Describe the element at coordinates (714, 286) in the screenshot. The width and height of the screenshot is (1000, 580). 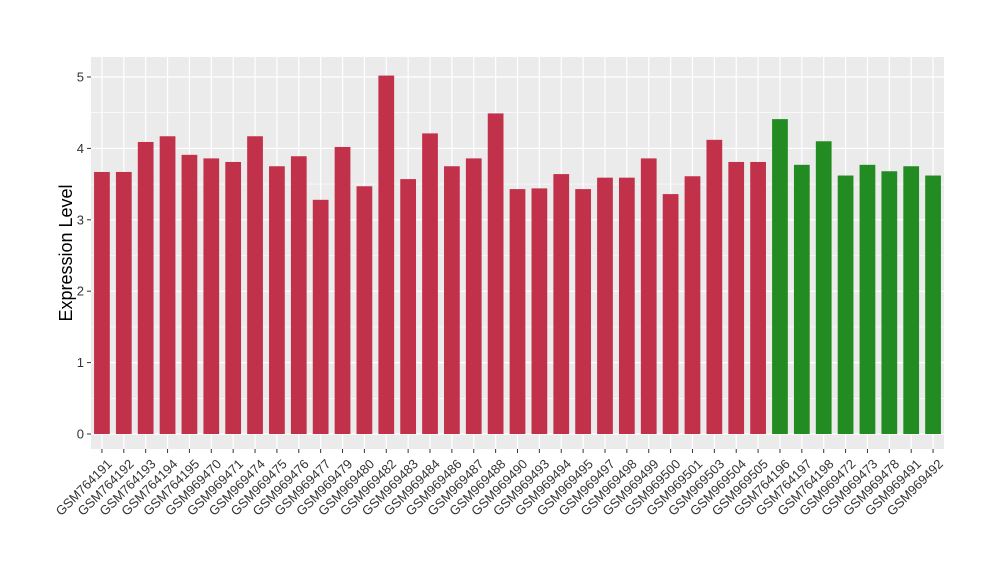
I see `bar-GSM969503` at that location.